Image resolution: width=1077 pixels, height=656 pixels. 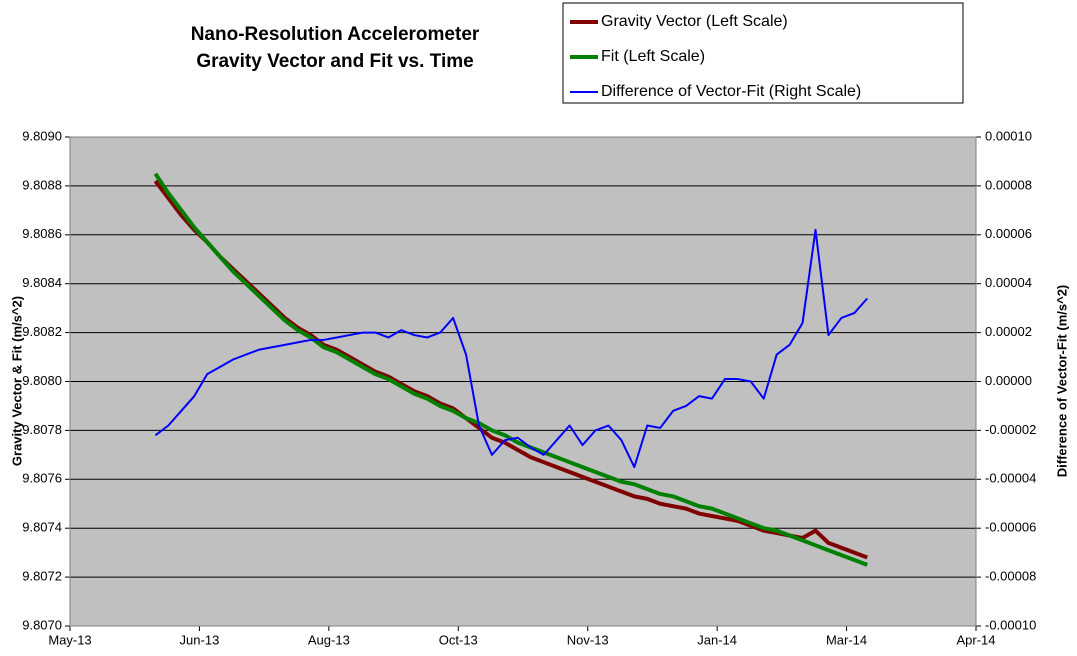 What do you see at coordinates (1010, 478) in the screenshot?
I see `y2-tick-label: -0.00004` at bounding box center [1010, 478].